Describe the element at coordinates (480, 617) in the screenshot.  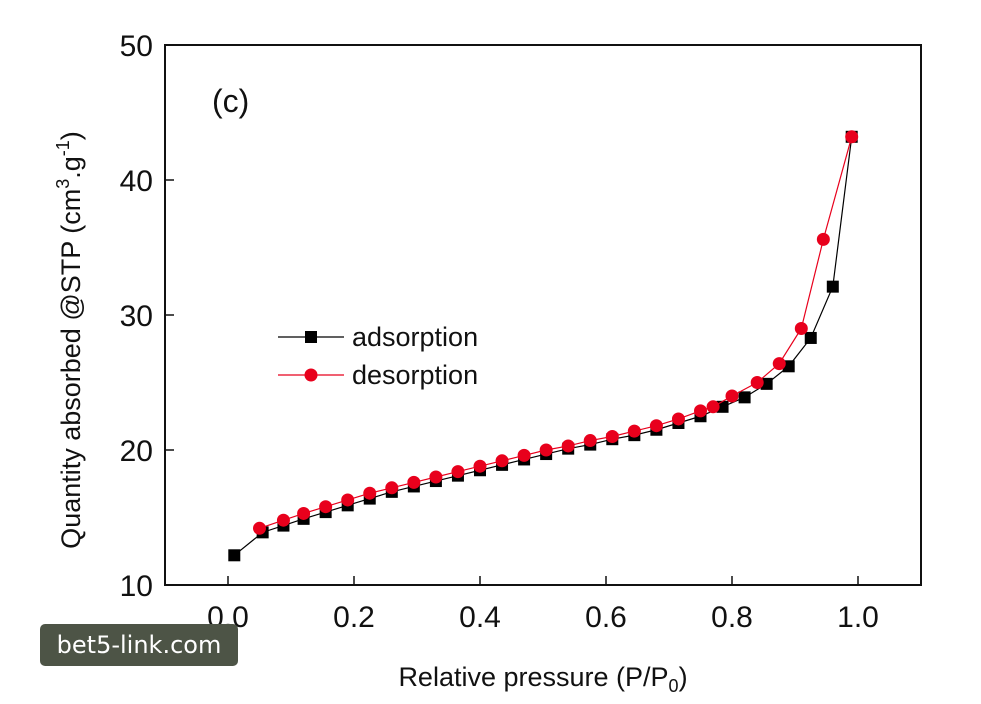
I see `x-tick-label: 0.4` at that location.